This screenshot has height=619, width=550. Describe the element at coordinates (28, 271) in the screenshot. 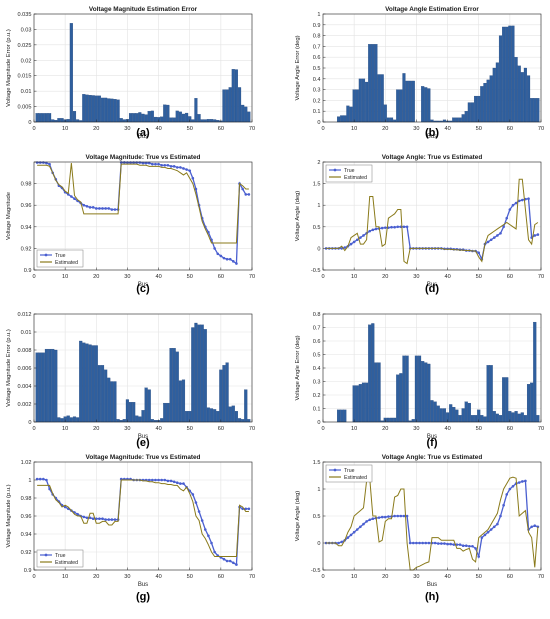

I see `y-tick-label: 0.9` at that location.